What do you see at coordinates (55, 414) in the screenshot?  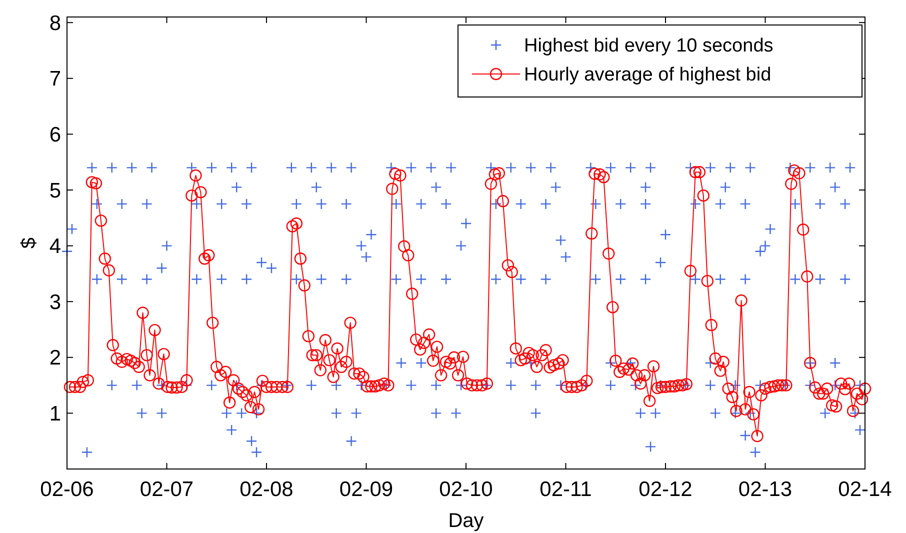 I see `y-tick-label: 1` at bounding box center [55, 414].